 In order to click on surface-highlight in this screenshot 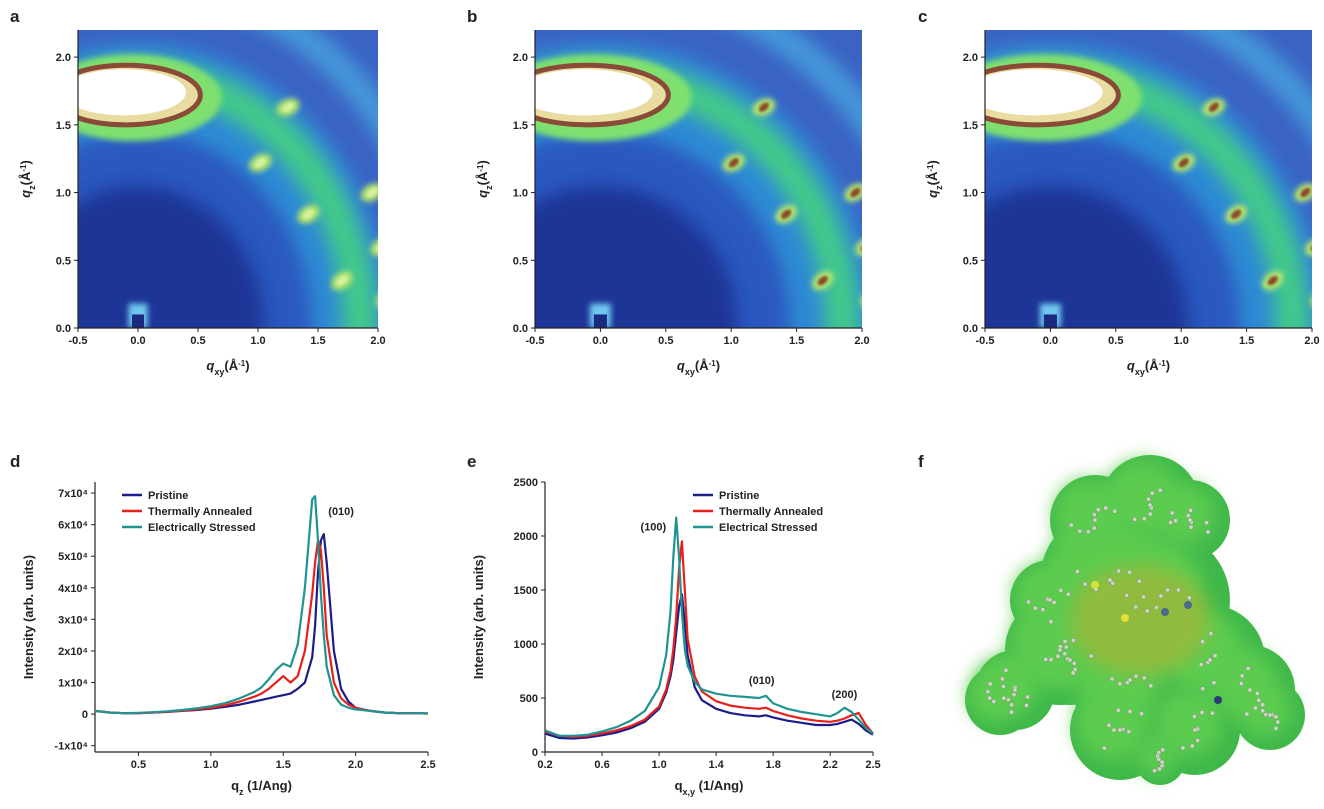, I will do `click(1188, 723)`.